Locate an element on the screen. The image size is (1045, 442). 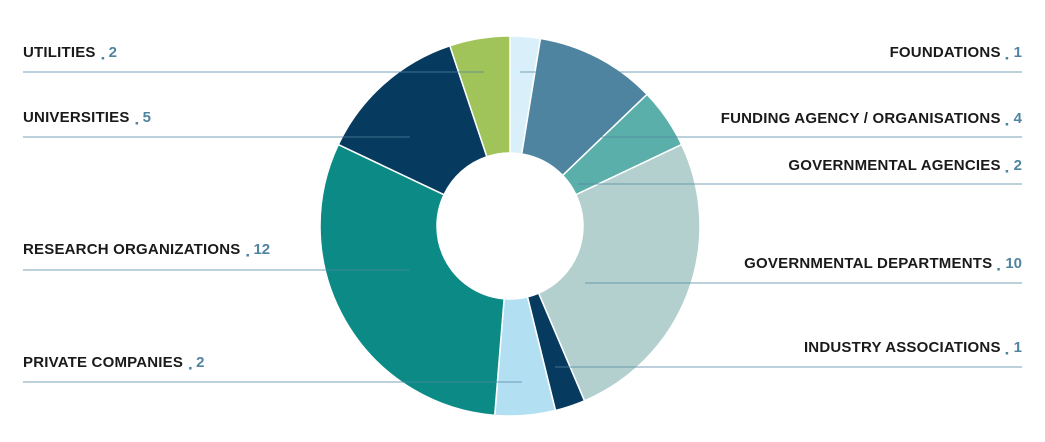
category-label: RESEARCH ORGANIZATIONS is located at coordinates (131, 249).